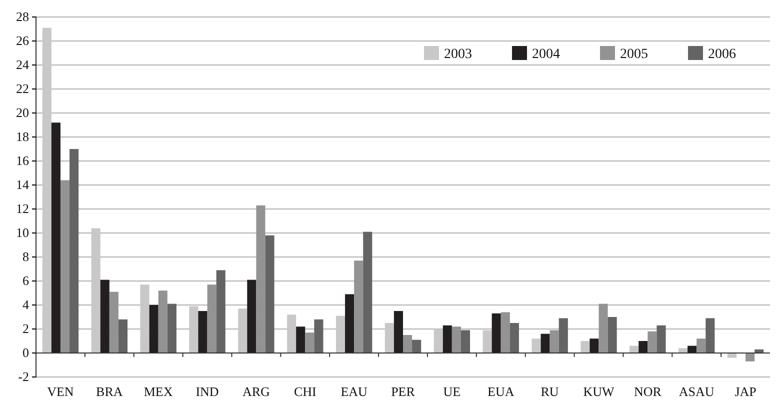 The image size is (776, 402). I want to click on y-tick-label: -2, so click(23, 376).